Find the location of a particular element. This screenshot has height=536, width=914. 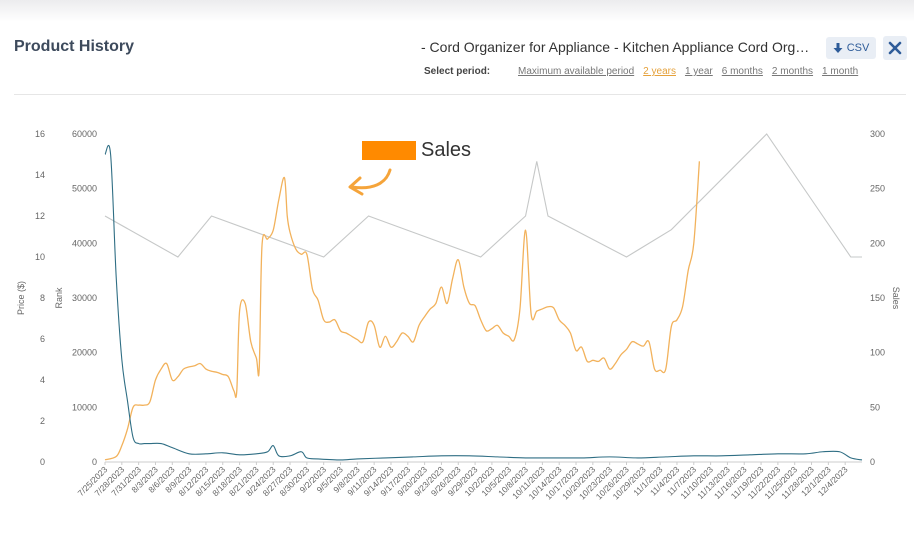

annotation-arrow-head is located at coordinates (356, 186).